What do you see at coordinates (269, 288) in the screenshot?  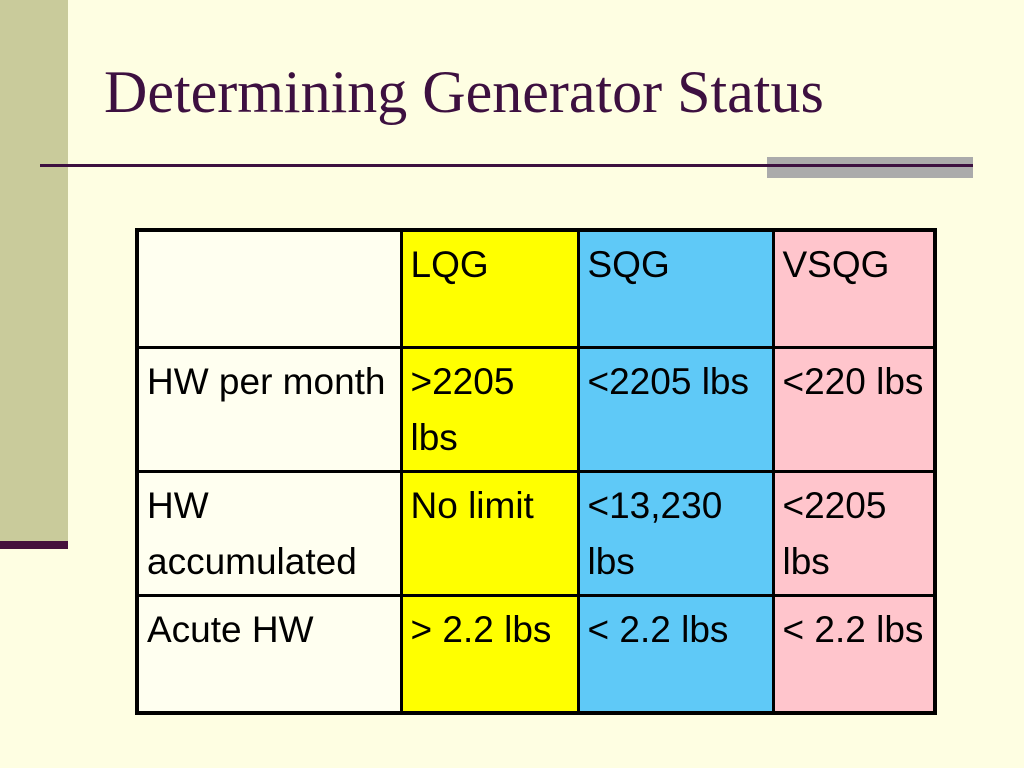 I see `header-cell-empty` at bounding box center [269, 288].